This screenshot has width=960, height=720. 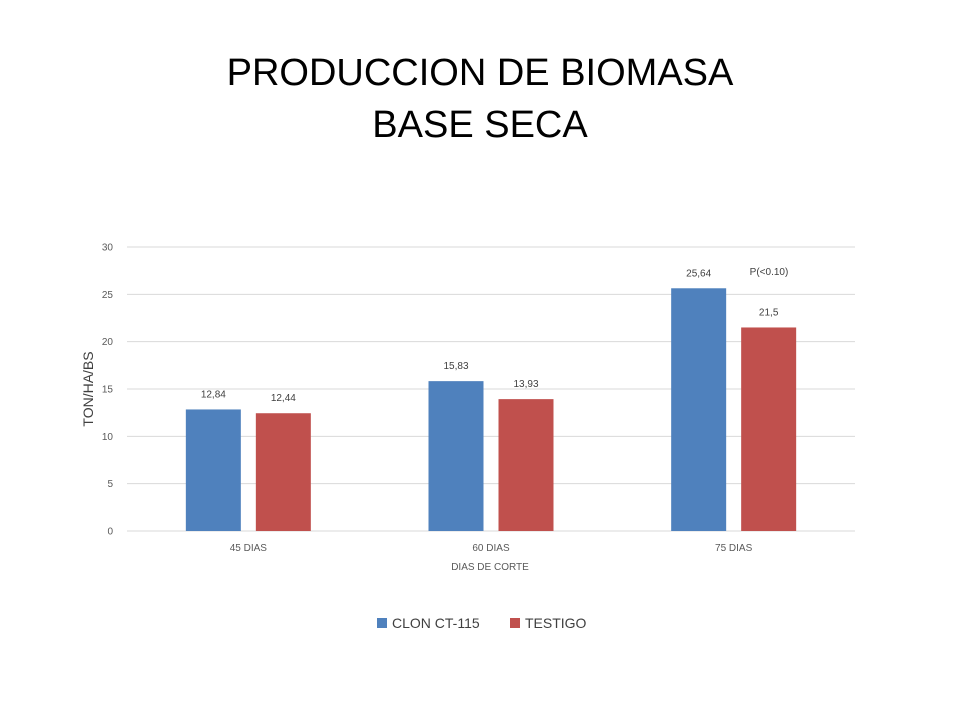 What do you see at coordinates (525, 384) in the screenshot?
I see `data-label: 13,93` at bounding box center [525, 384].